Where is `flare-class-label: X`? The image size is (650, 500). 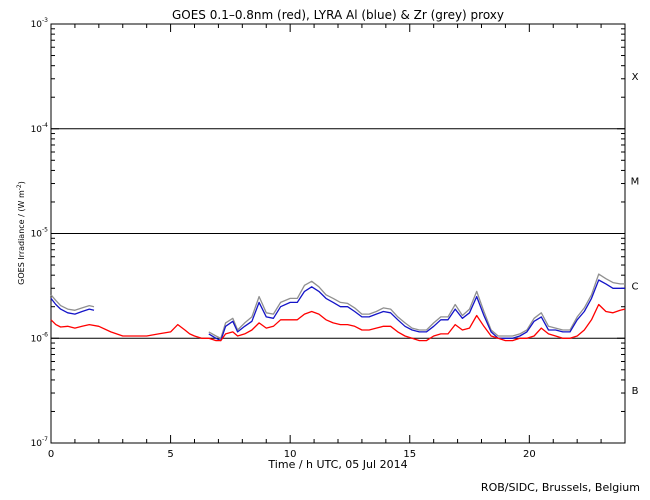 flare-class-label: X is located at coordinates (635, 77).